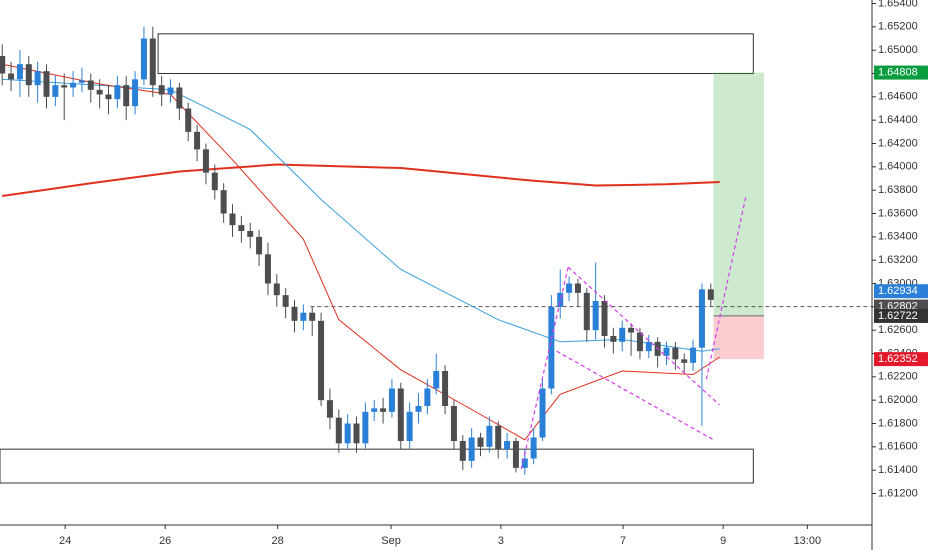  I want to click on price-label: 1.64808, so click(898, 72).